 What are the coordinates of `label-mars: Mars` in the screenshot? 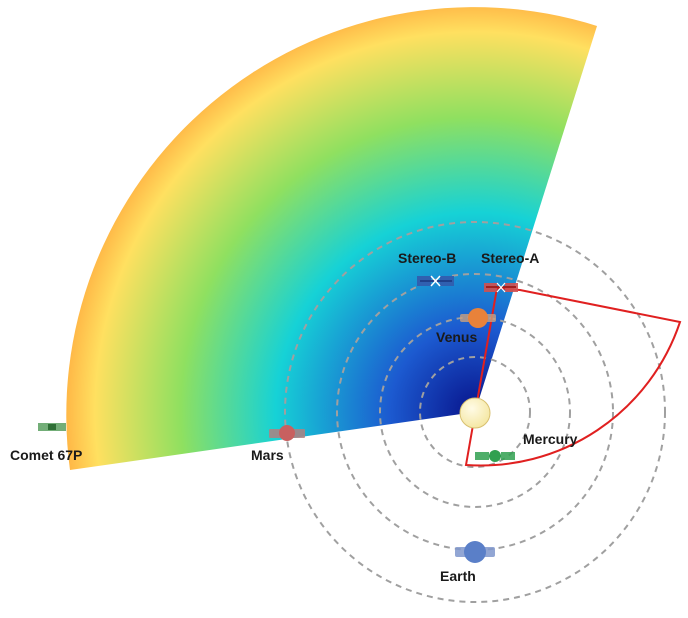 It's located at (267, 455).